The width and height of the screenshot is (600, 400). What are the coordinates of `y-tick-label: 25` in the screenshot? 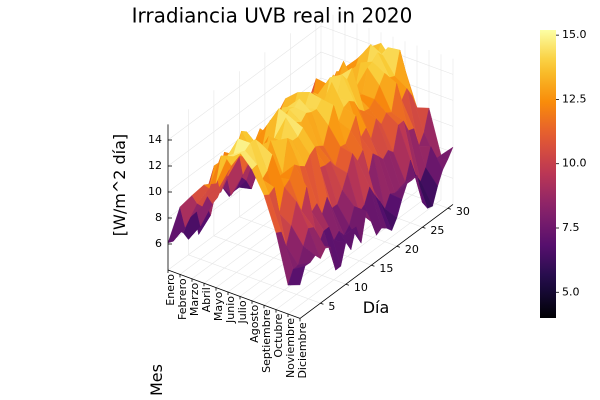 It's located at (437, 230).